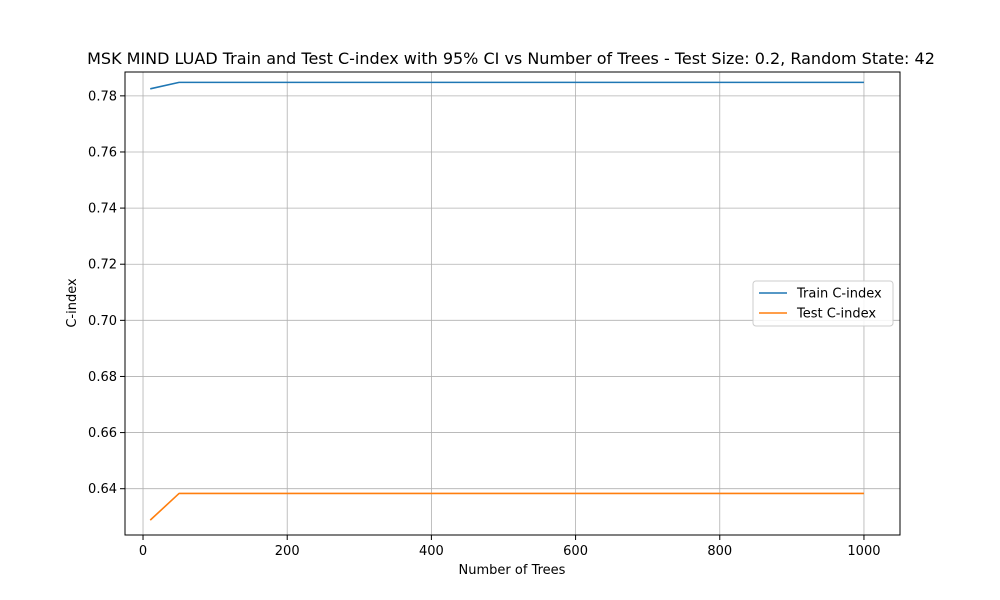 This screenshot has height=600, width=1000. What do you see at coordinates (863, 551) in the screenshot?
I see `x-tick-label: 1000` at bounding box center [863, 551].